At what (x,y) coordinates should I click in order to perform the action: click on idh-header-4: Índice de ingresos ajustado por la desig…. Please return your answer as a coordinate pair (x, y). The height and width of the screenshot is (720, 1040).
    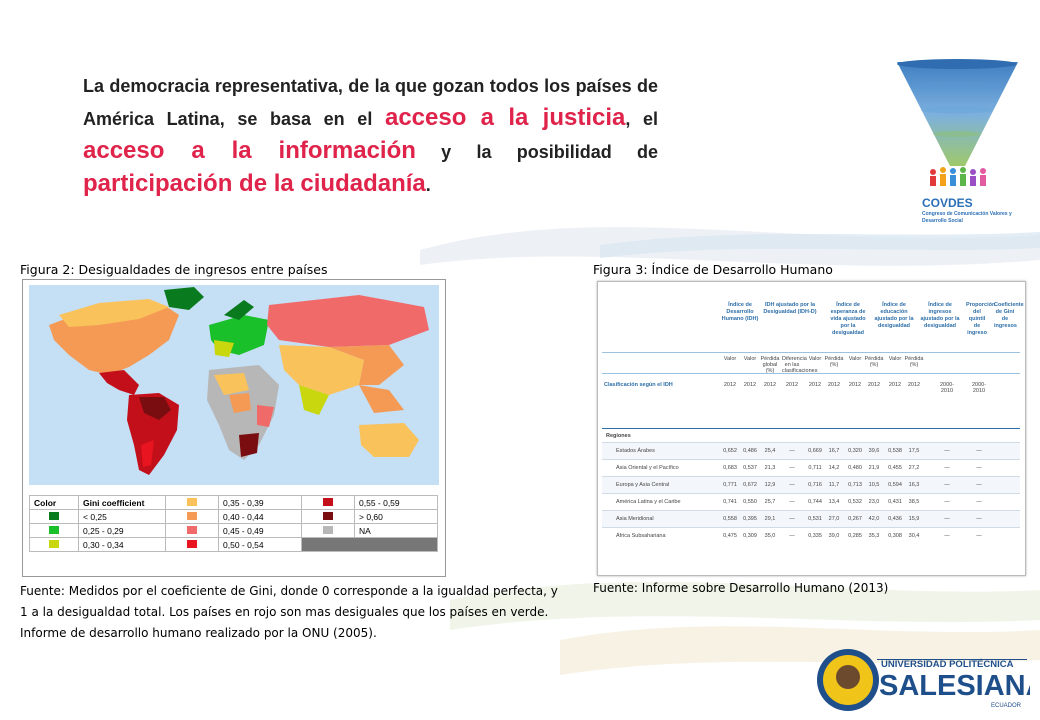
    Looking at the image, I should click on (940, 315).